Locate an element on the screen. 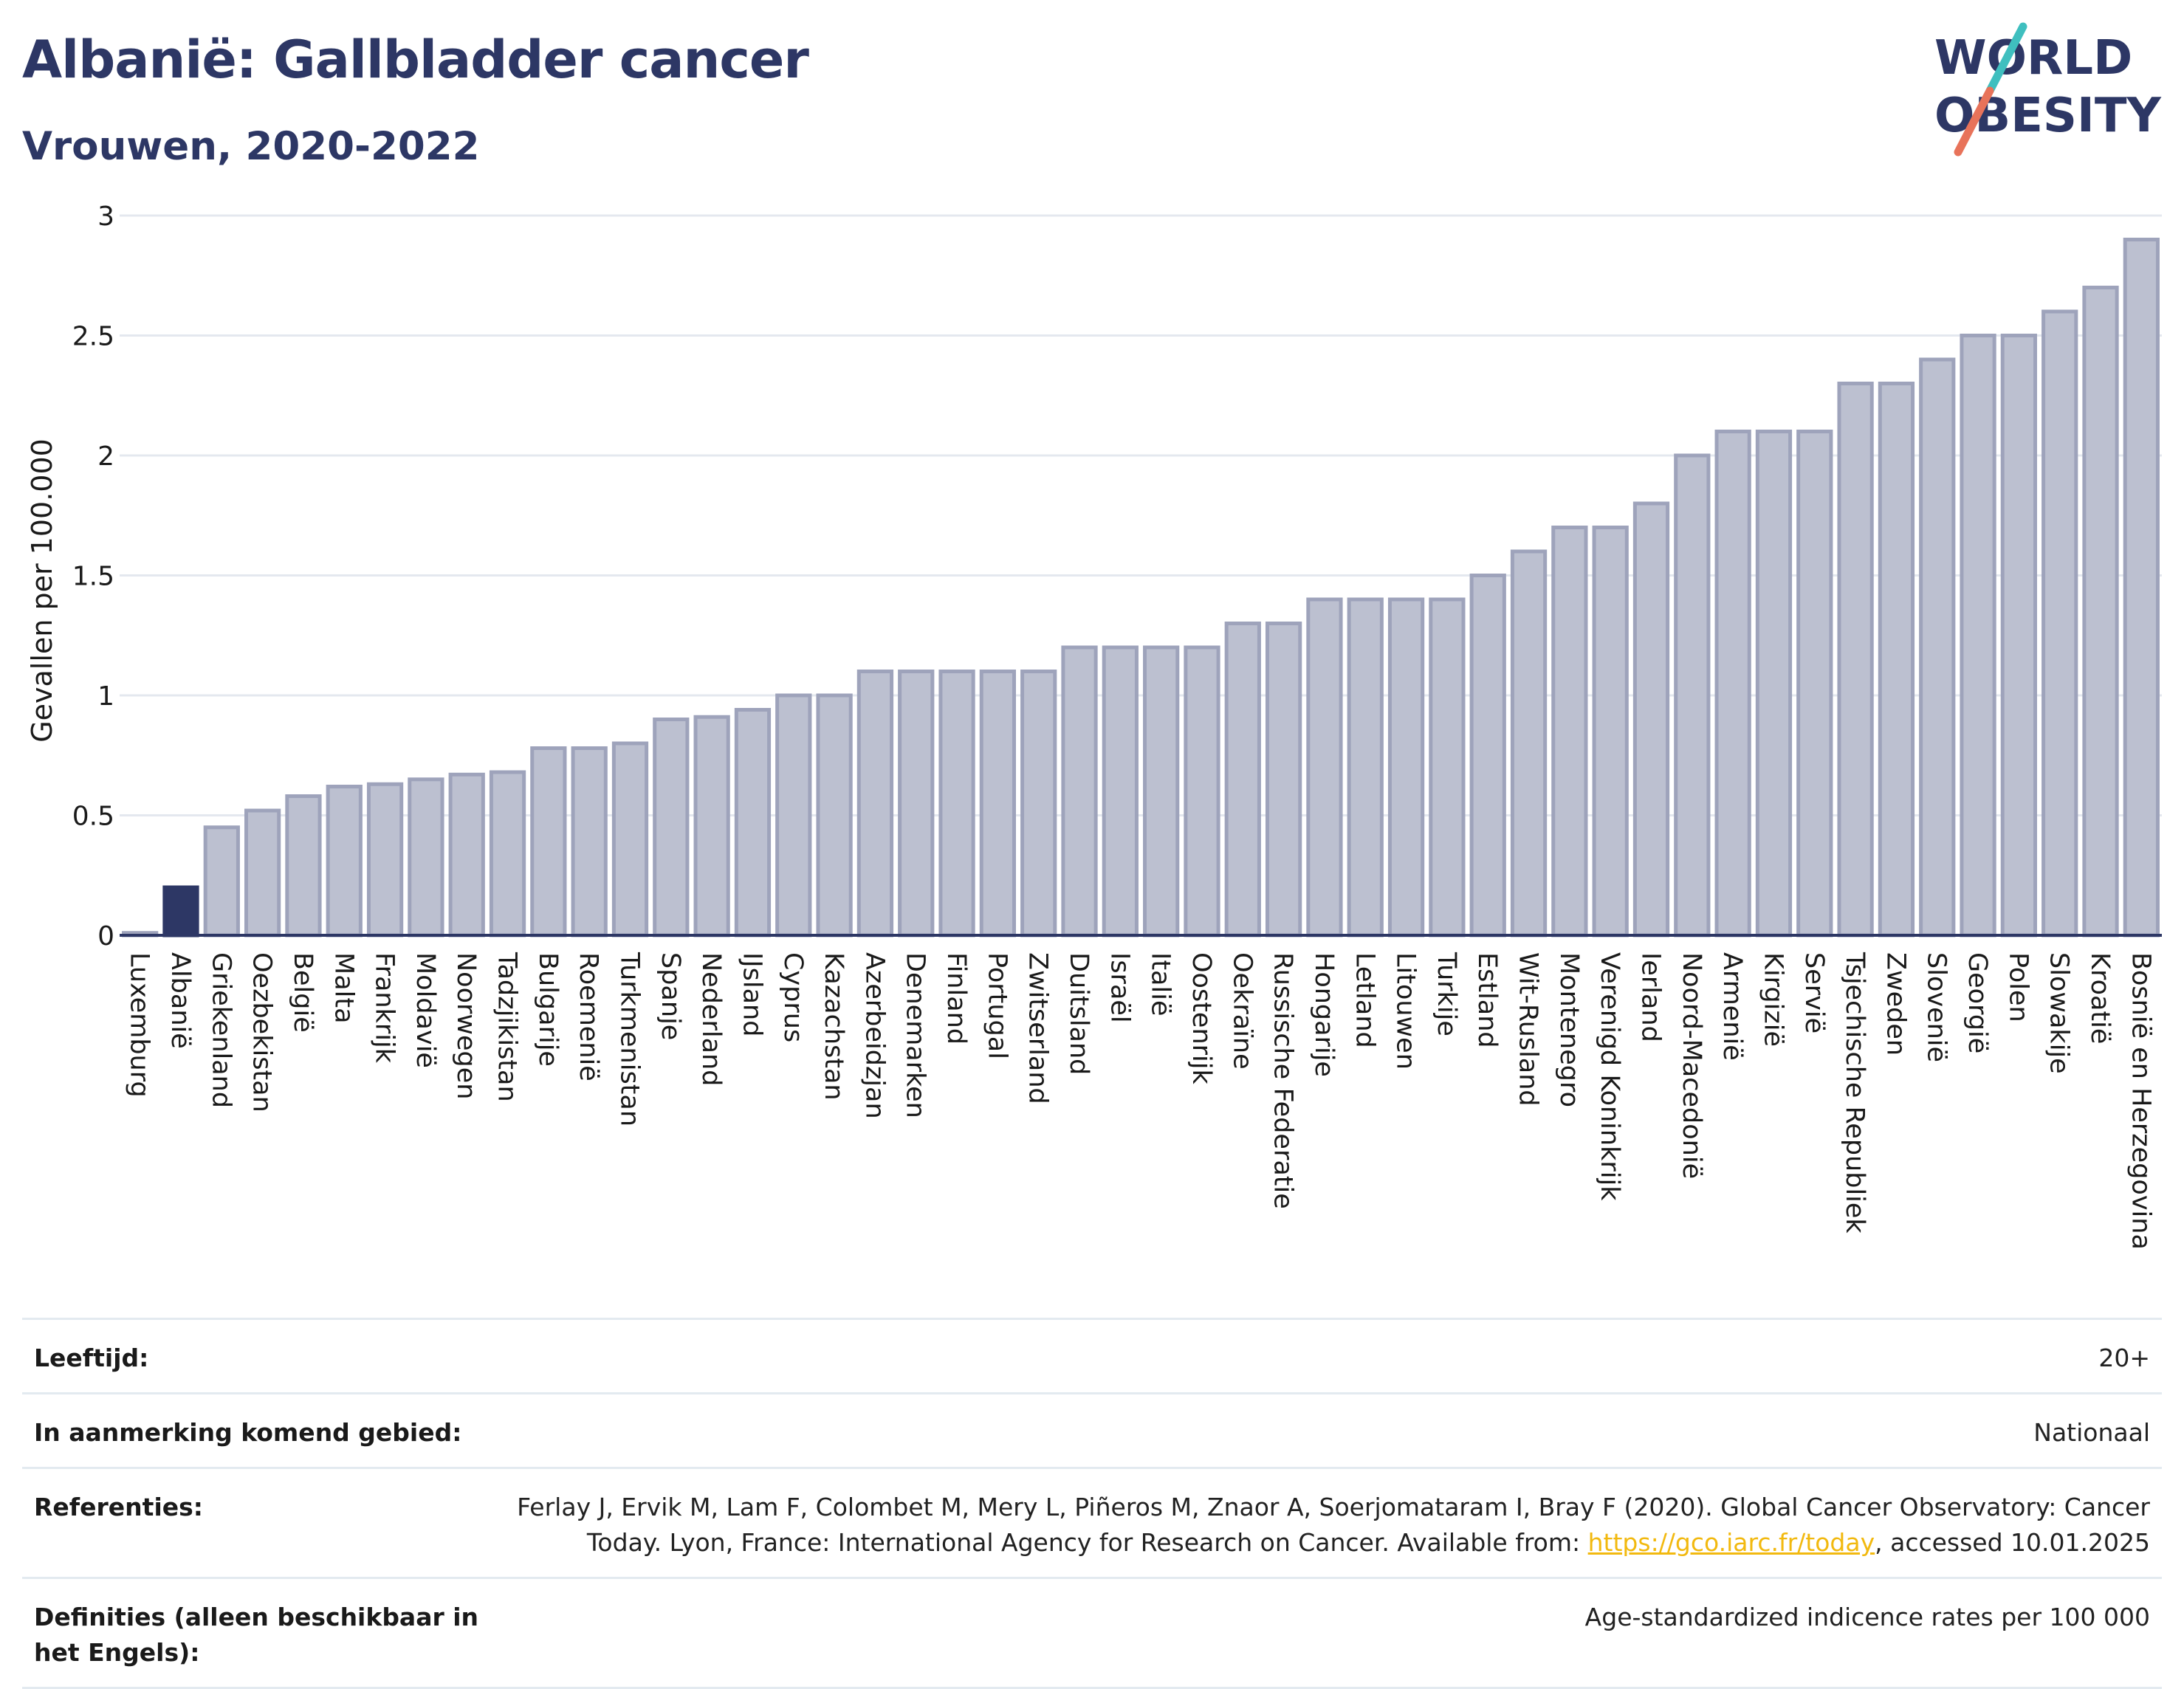 Image resolution: width=2184 pixels, height=1689 pixels. x-tick-label: Roemenië is located at coordinates (588, 1016).